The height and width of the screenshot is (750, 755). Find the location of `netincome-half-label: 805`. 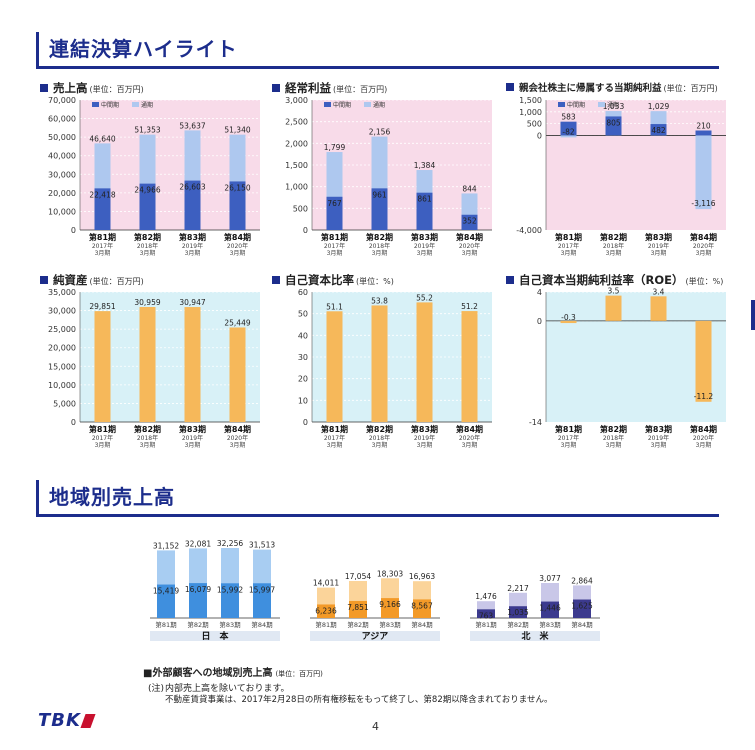

netincome-half-label: 805 is located at coordinates (613, 122).